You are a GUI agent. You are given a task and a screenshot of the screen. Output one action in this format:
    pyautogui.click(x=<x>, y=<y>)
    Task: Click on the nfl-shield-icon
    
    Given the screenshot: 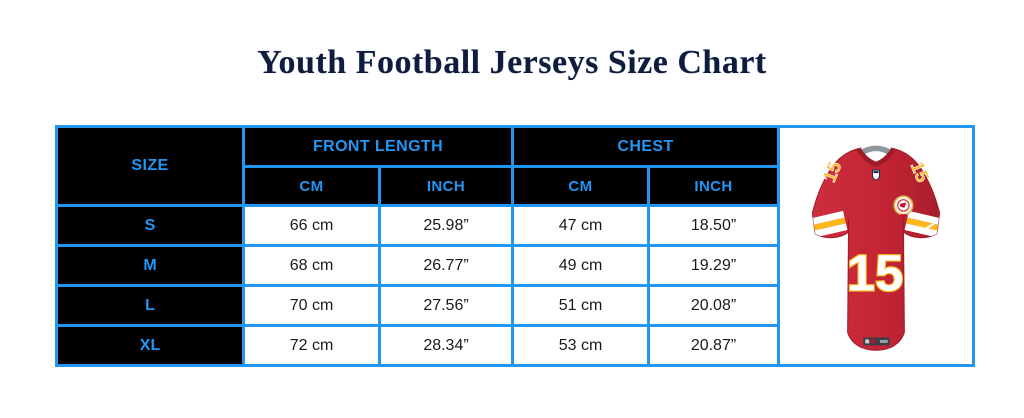 What is the action you would take?
    pyautogui.click(x=876, y=175)
    